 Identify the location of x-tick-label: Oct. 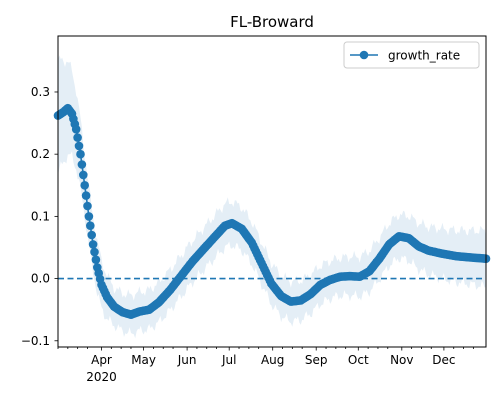
(358, 360).